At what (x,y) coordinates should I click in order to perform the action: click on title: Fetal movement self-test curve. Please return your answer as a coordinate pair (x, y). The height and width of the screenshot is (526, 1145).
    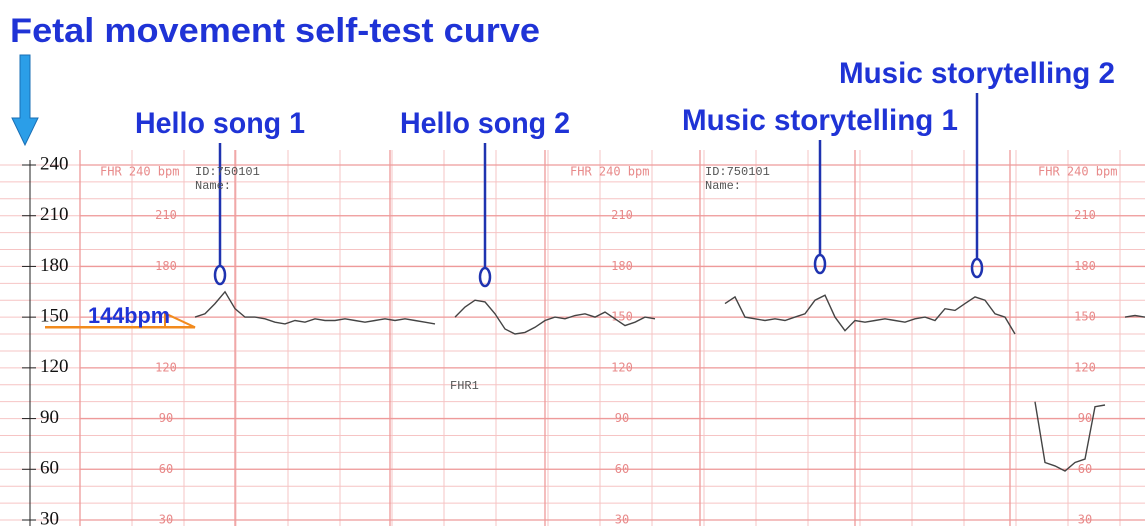
    Looking at the image, I should click on (275, 31).